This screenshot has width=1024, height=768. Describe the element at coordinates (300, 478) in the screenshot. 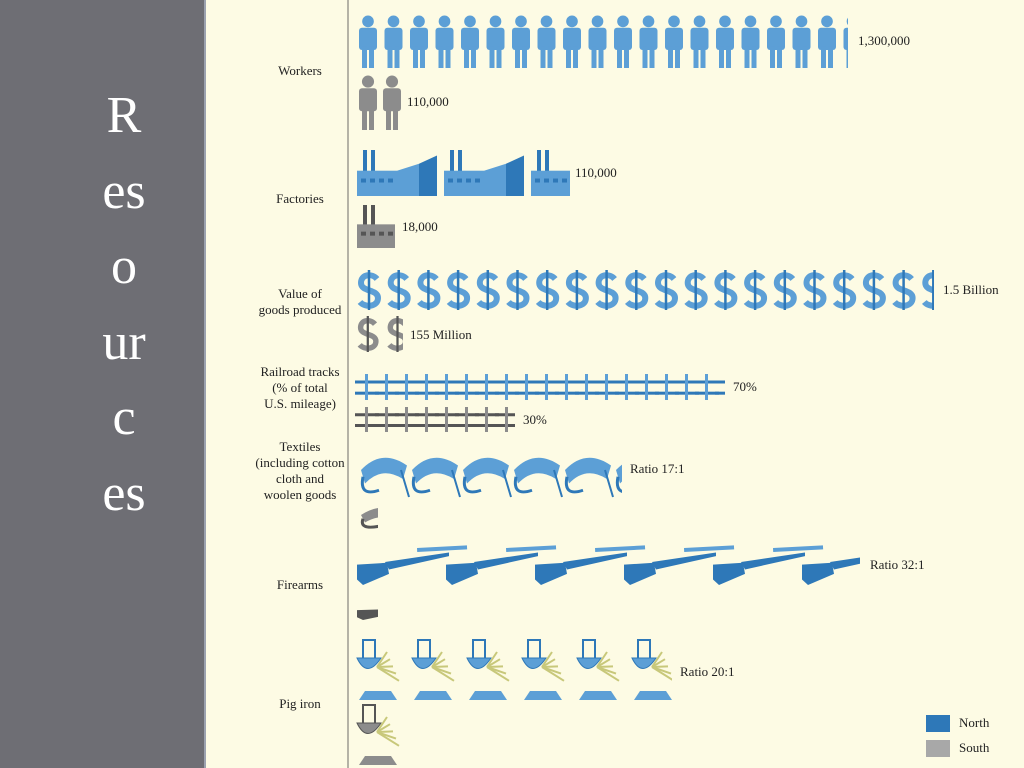

I see `row-label: cloth and` at that location.